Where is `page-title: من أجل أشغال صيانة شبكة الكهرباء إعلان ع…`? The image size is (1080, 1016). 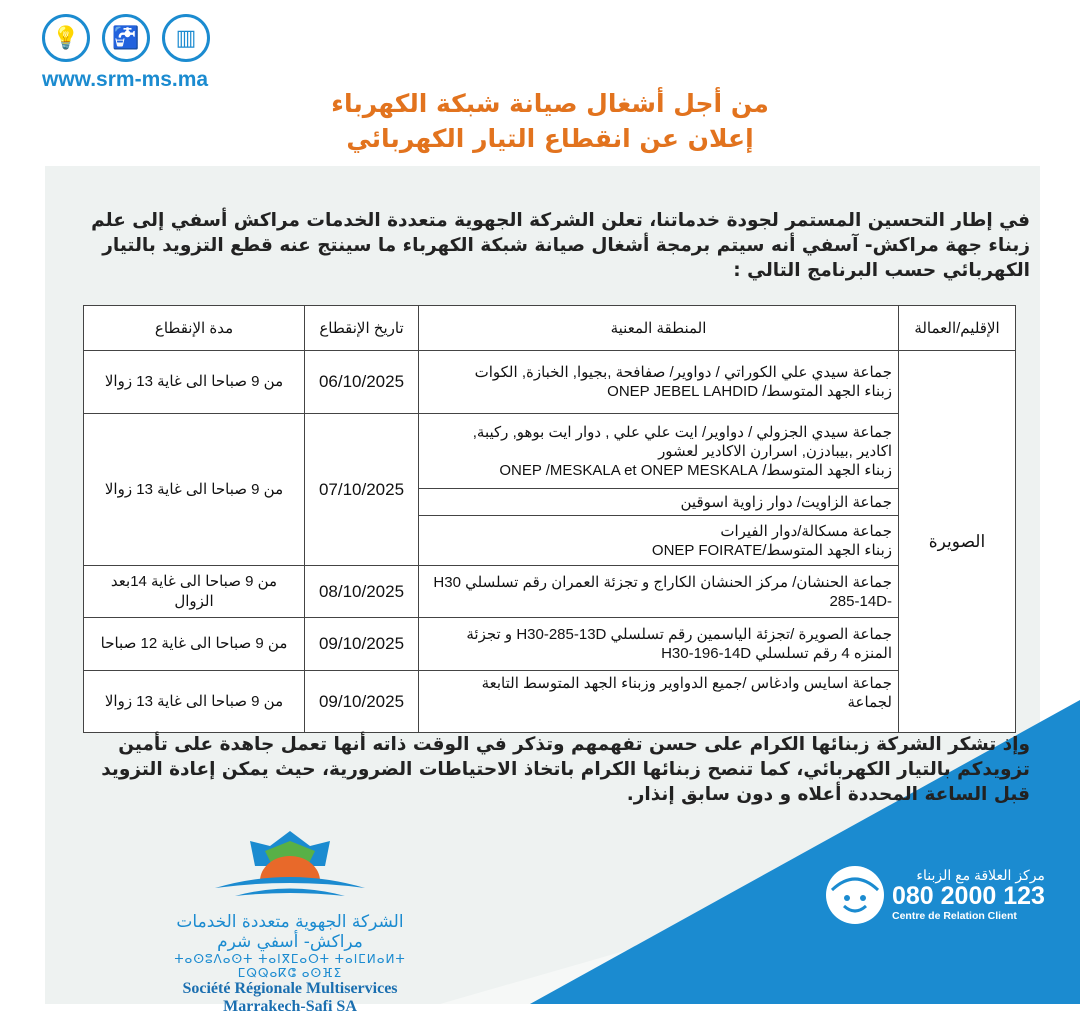 page-title: من أجل أشغال صيانة شبكة الكهرباء إعلان ع… is located at coordinates (550, 121).